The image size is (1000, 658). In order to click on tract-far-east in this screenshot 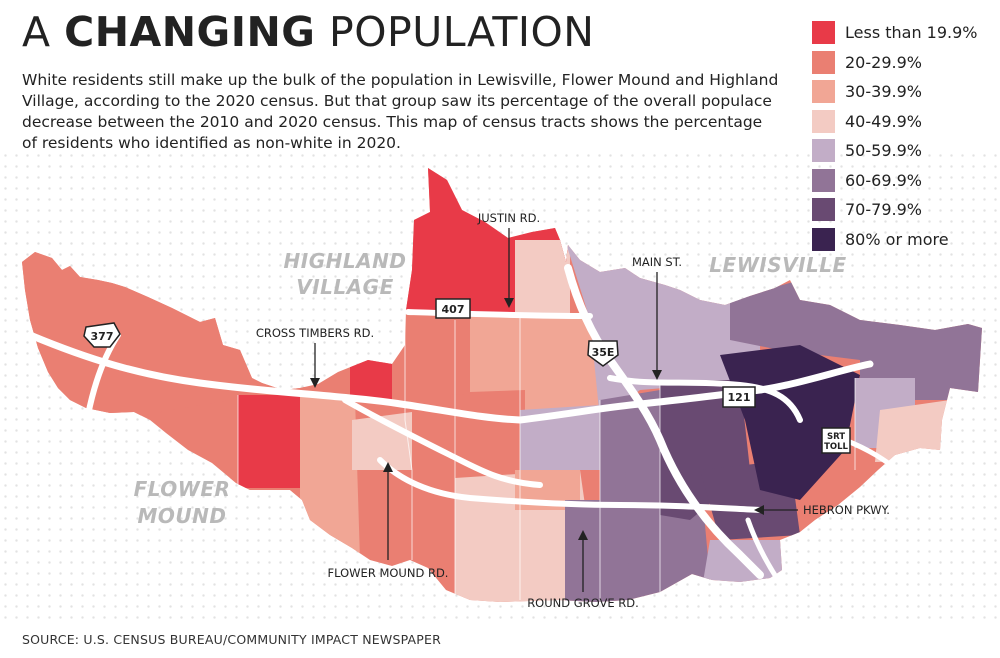, I will do `click(912, 431)`.